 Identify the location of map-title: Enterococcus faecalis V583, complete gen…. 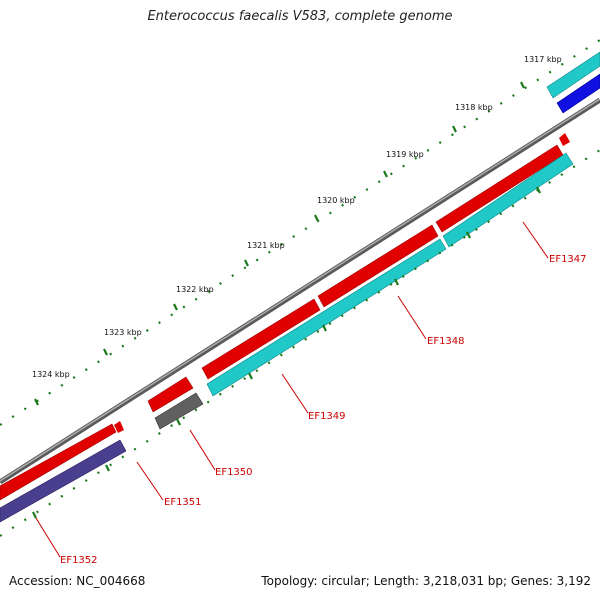
(300, 16).